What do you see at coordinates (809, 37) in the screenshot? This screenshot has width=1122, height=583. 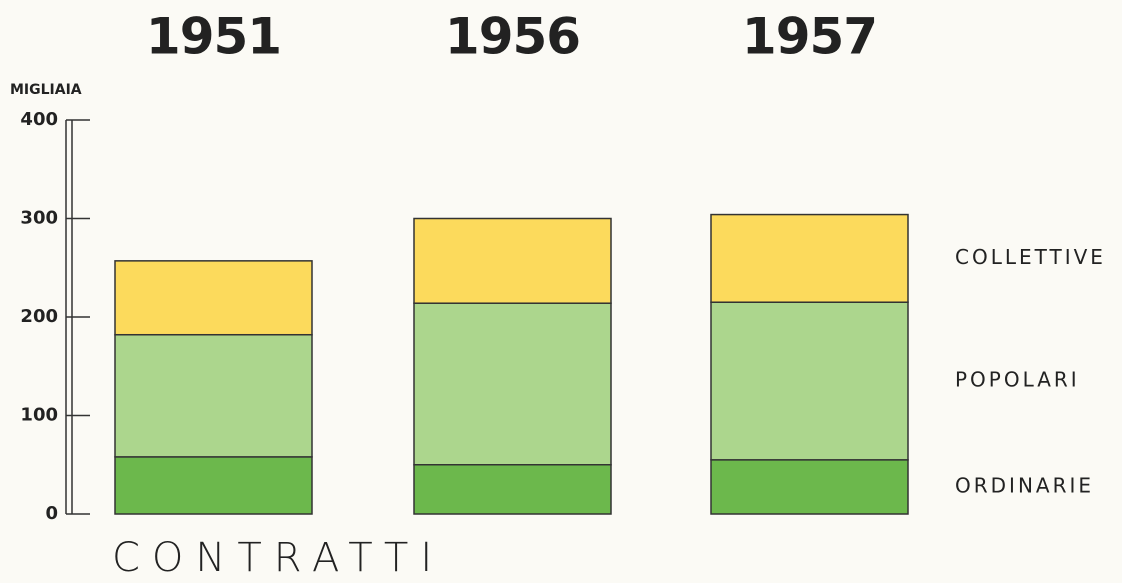 I see `x-tick-label: 1957` at bounding box center [809, 37].